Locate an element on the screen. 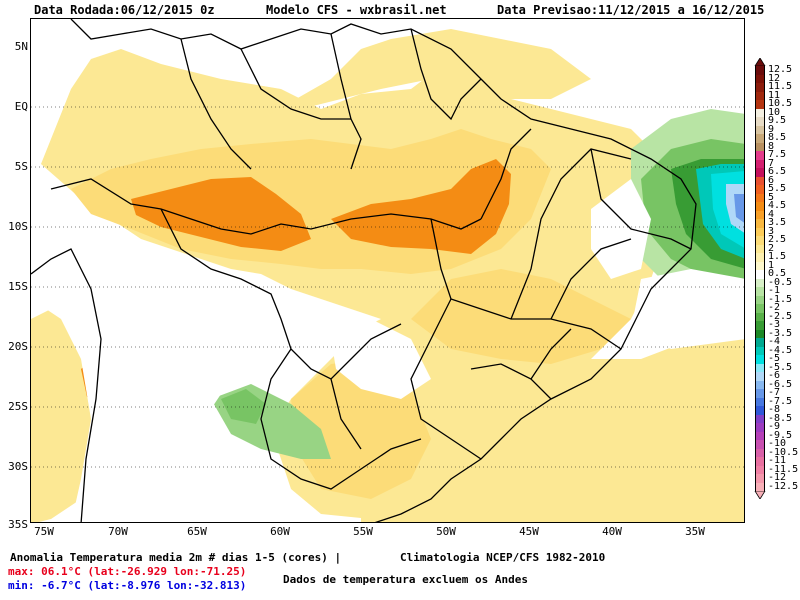 This screenshot has width=800, height=600. lon-tick-75w: 75W is located at coordinates (44, 531).